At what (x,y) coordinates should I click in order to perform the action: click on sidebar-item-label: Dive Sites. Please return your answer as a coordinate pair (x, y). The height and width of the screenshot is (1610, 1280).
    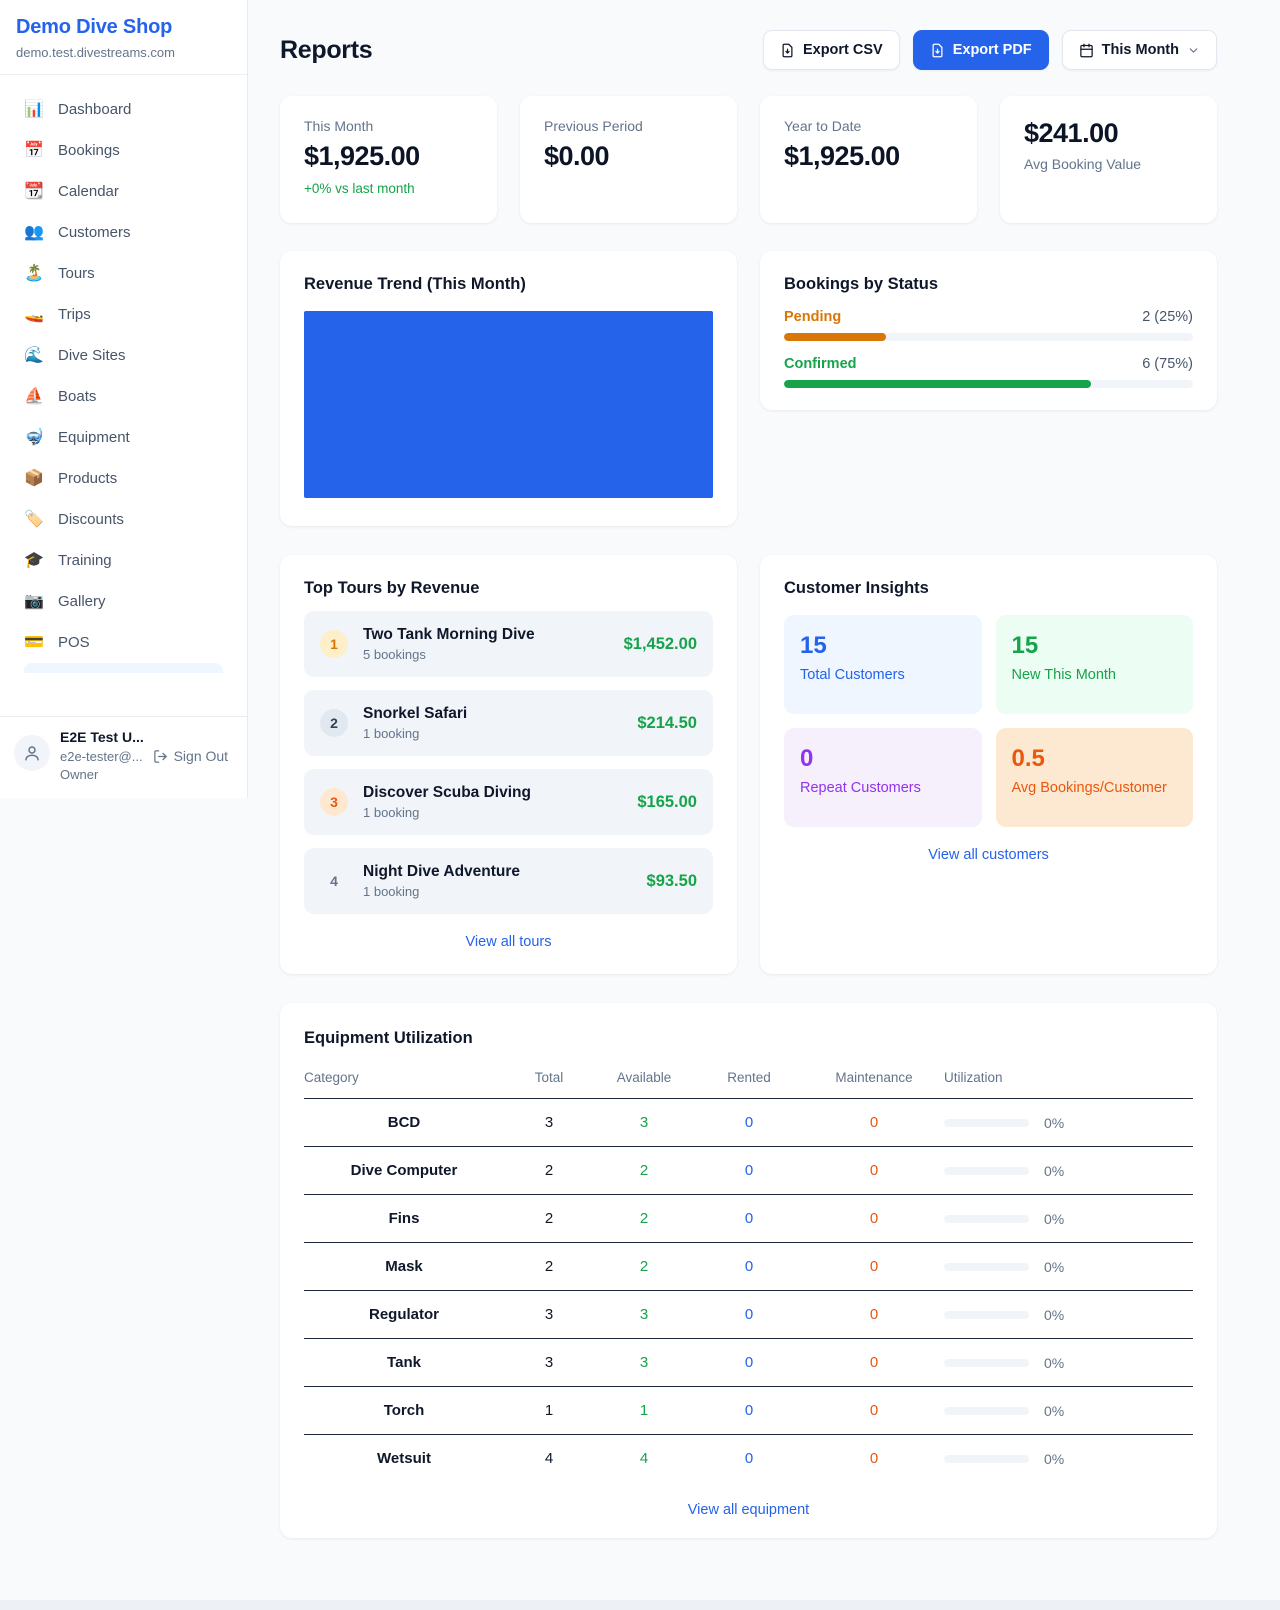
    Looking at the image, I should click on (92, 355).